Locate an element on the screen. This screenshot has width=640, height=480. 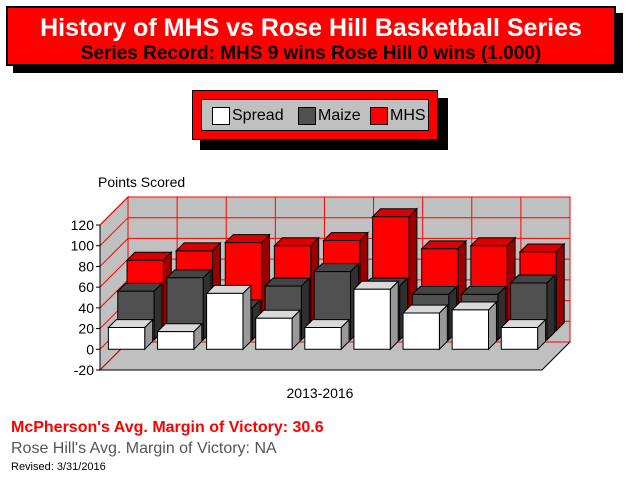
mhs-margin-text: McPherson's Avg. Margin of Victory: 30.6 is located at coordinates (167, 427).